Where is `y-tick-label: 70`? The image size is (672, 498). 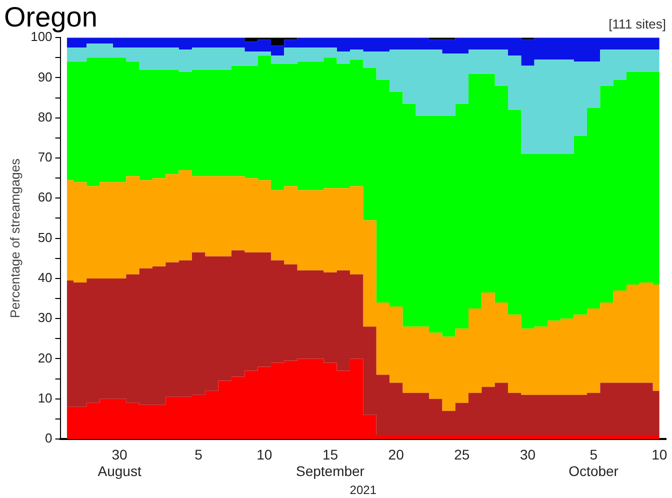 y-tick-label: 70 is located at coordinates (45, 157).